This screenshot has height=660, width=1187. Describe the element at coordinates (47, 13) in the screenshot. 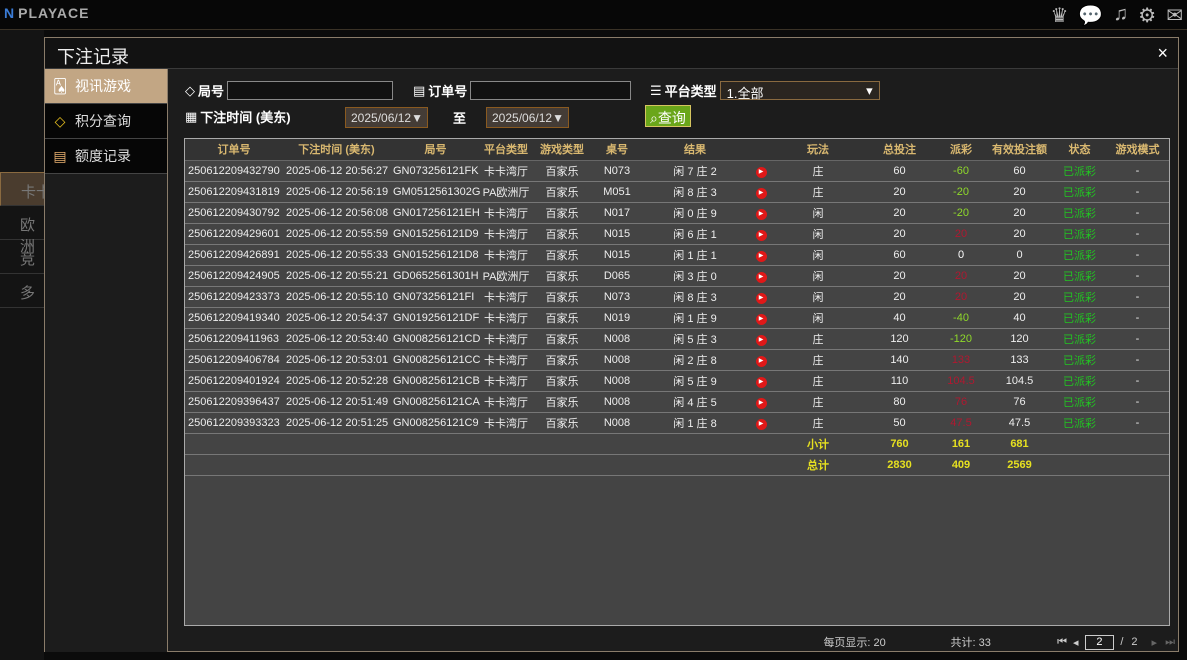

I see `logo: N PLAYACE` at that location.